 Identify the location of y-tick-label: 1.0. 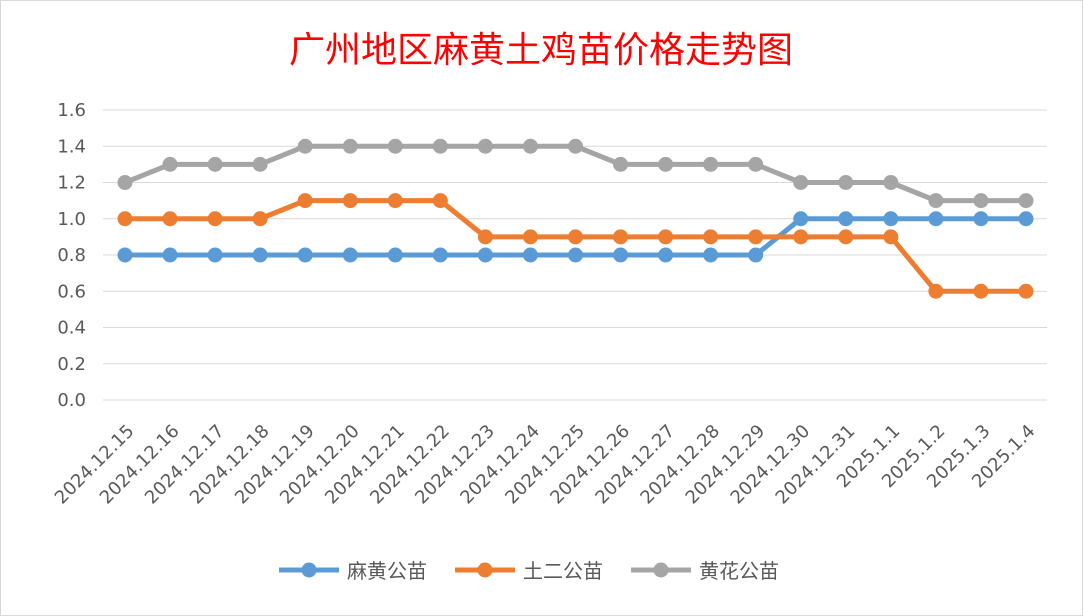
(71, 219).